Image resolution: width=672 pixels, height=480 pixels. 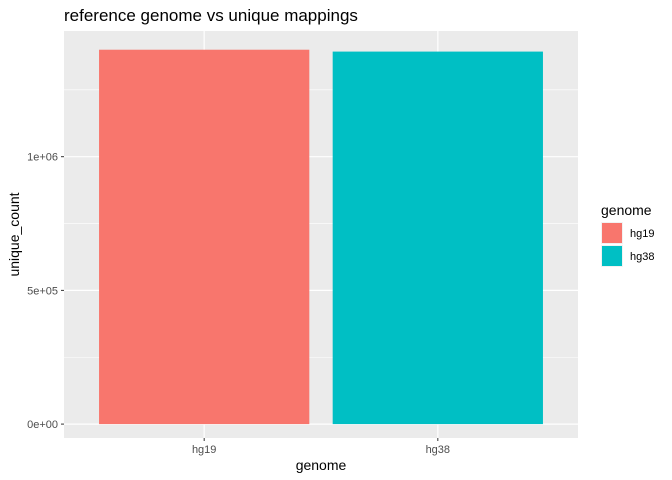 I want to click on legend: genome hg19 hg38, so click(x=627, y=234).